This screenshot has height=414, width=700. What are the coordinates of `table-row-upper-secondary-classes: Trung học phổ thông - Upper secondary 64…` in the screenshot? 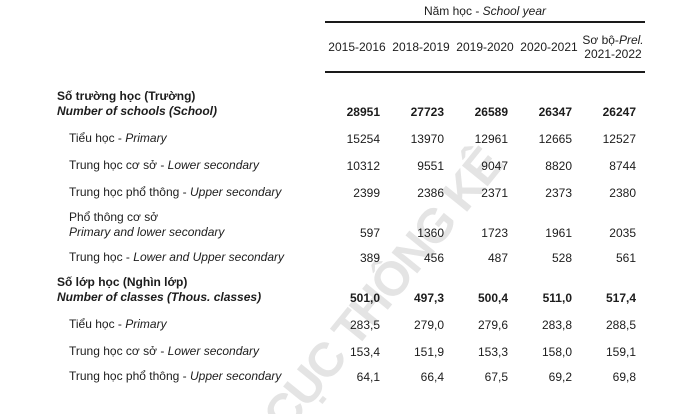 It's located at (342, 373).